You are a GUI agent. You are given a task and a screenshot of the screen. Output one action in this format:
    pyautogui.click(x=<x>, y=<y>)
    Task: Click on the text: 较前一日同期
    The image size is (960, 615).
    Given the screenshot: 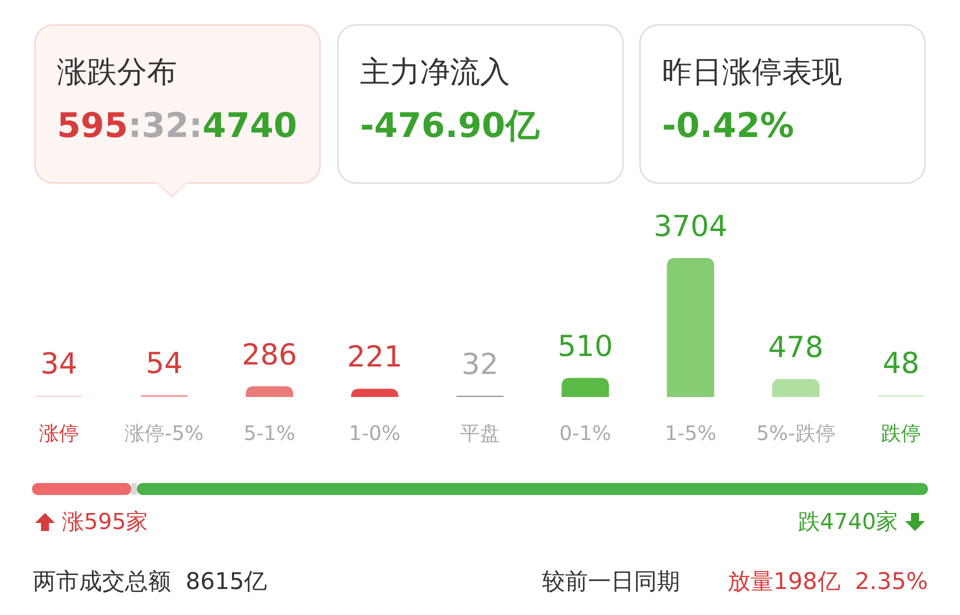 What is the action you would take?
    pyautogui.click(x=611, y=582)
    